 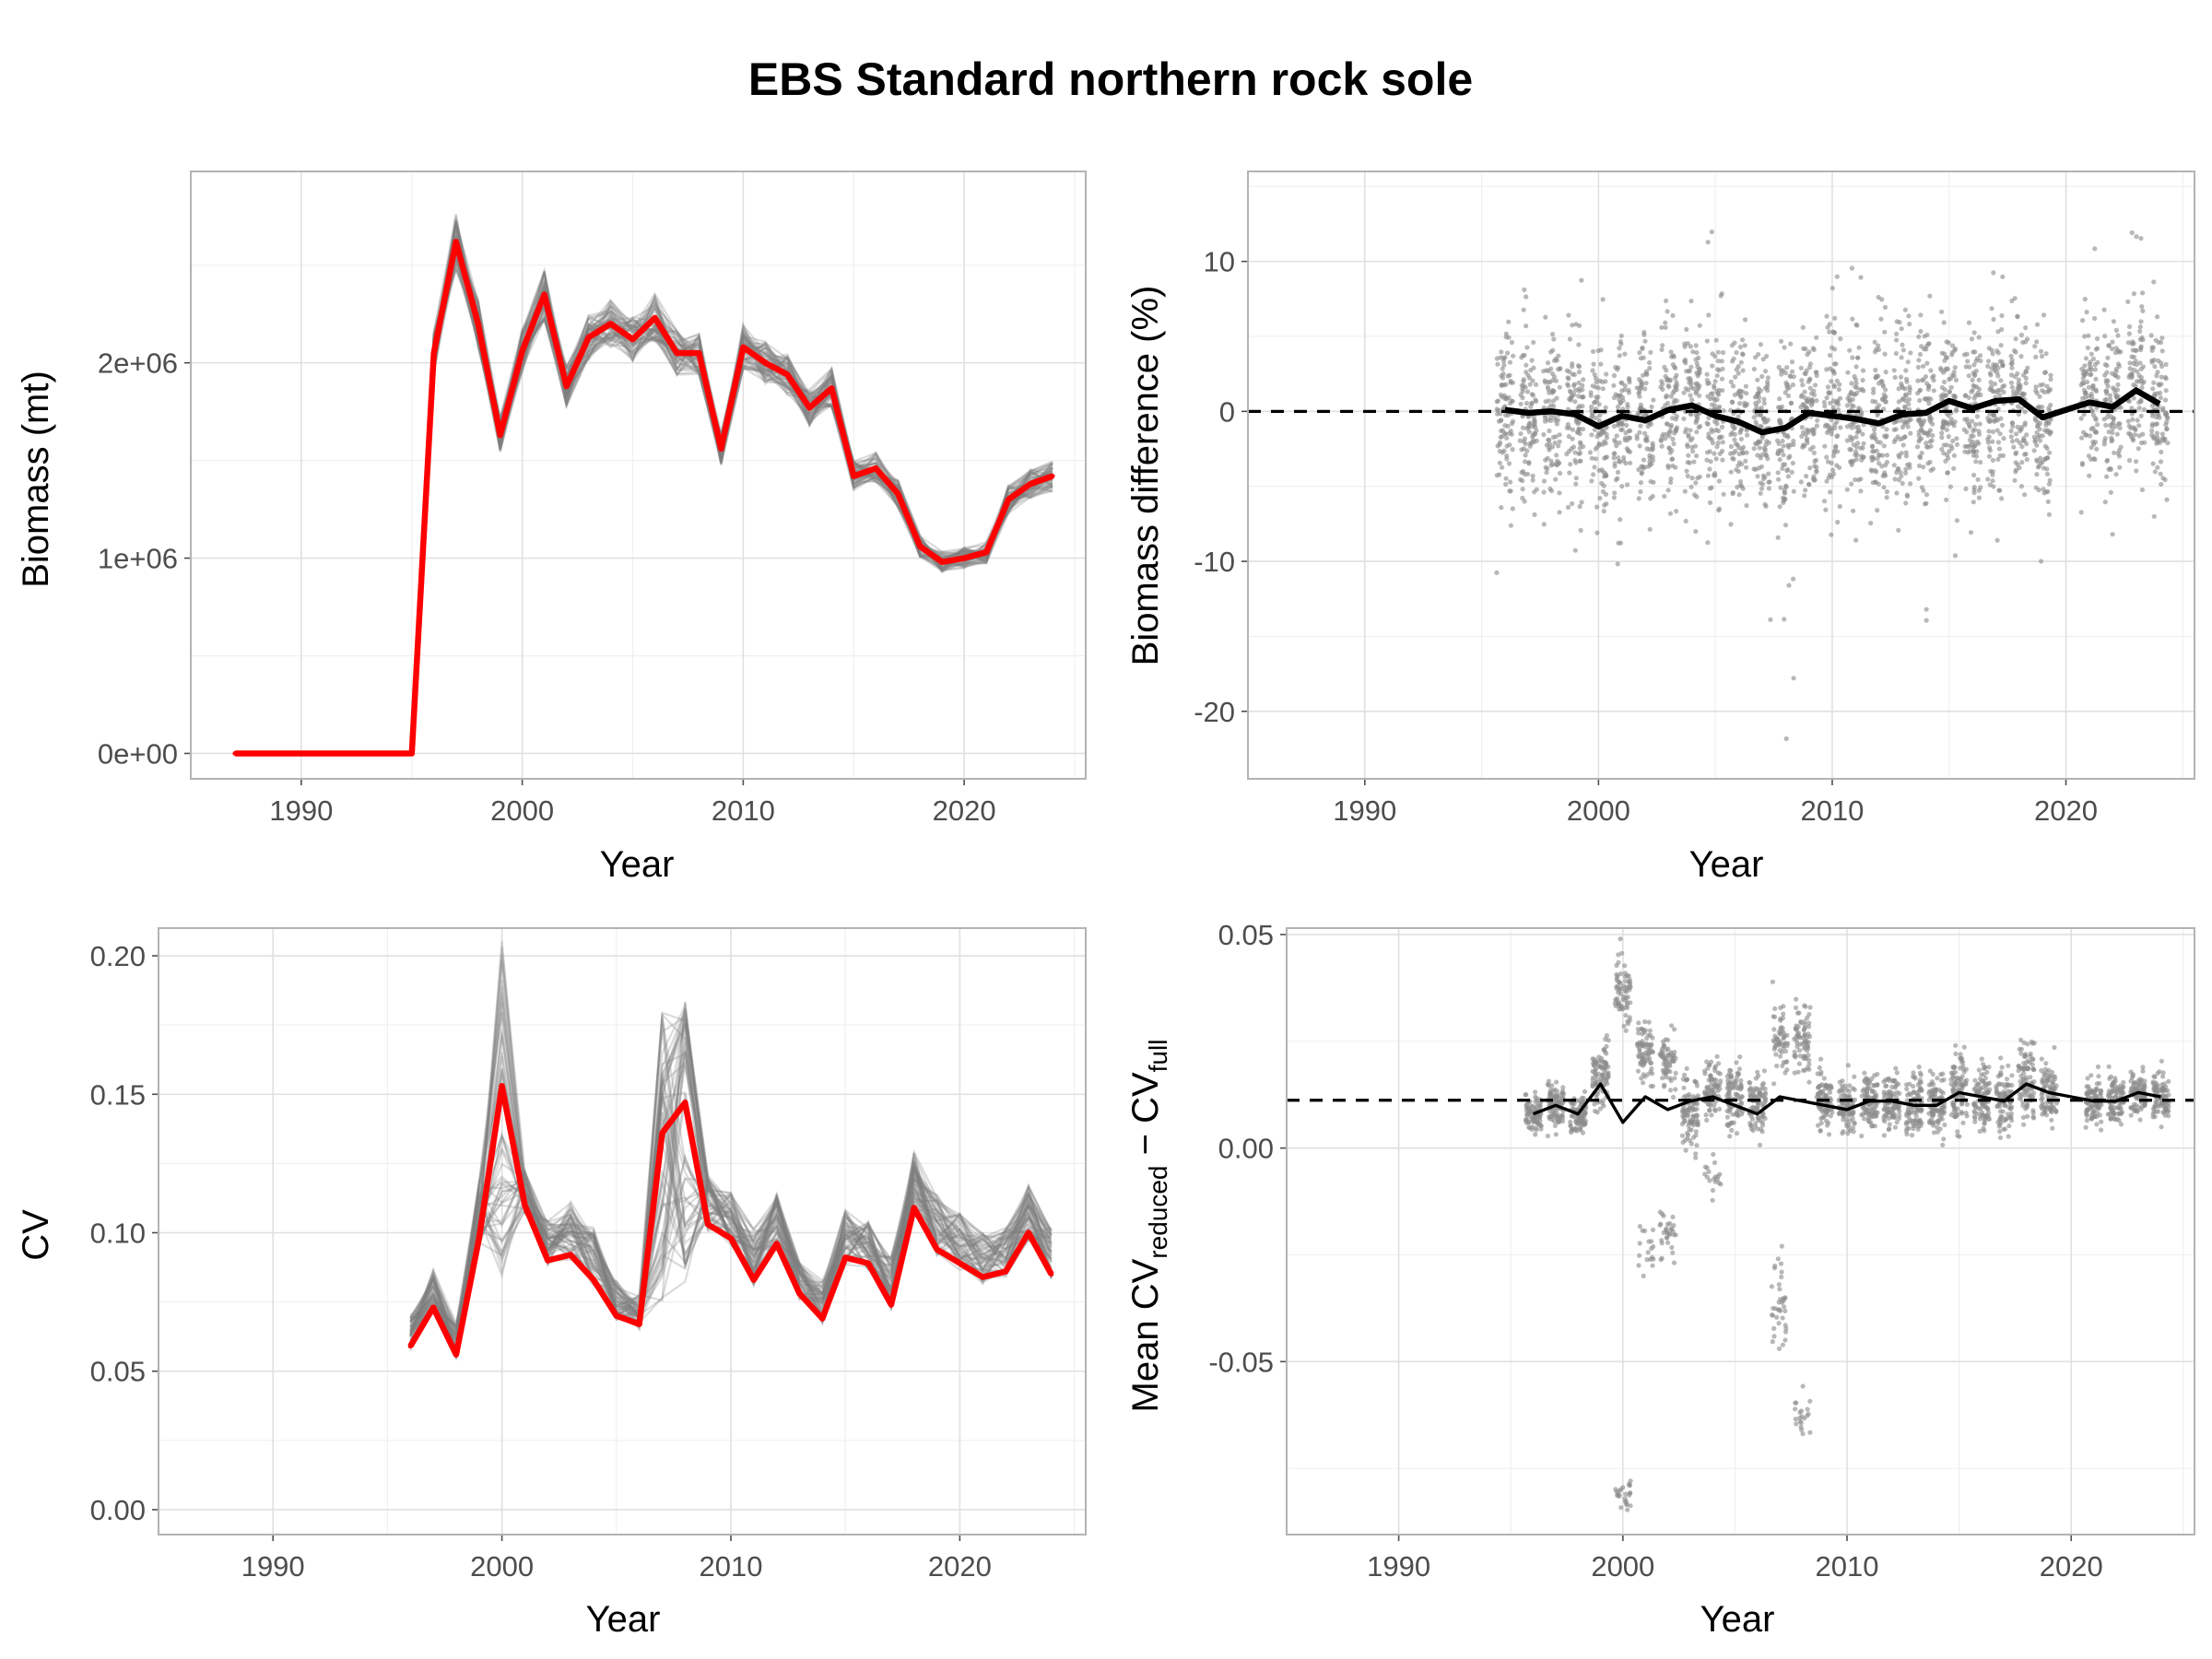 I want to click on biomass-panel-border, so click(x=638, y=475).